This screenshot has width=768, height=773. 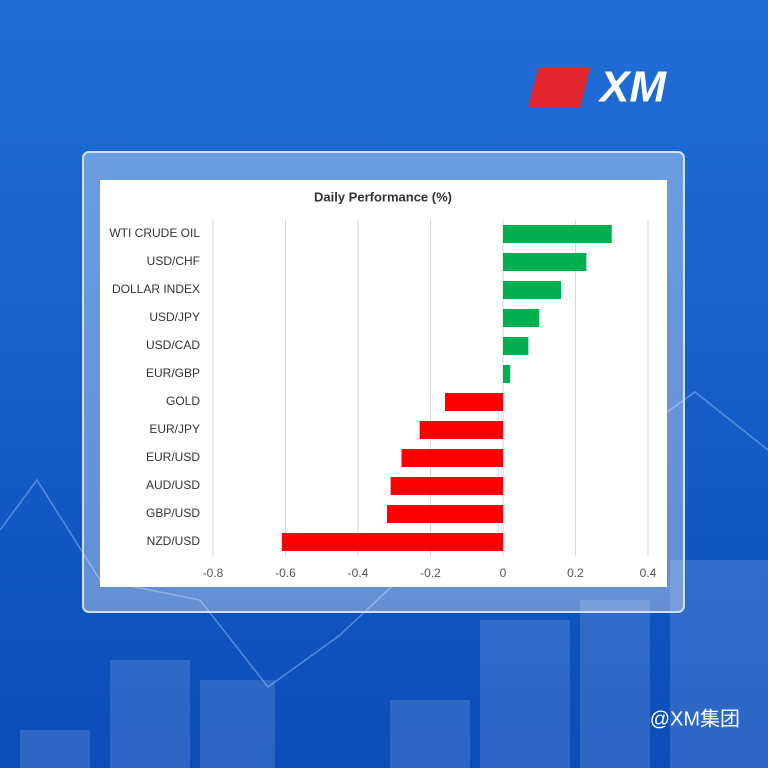 I want to click on x-tick-label: 0, so click(x=503, y=573).